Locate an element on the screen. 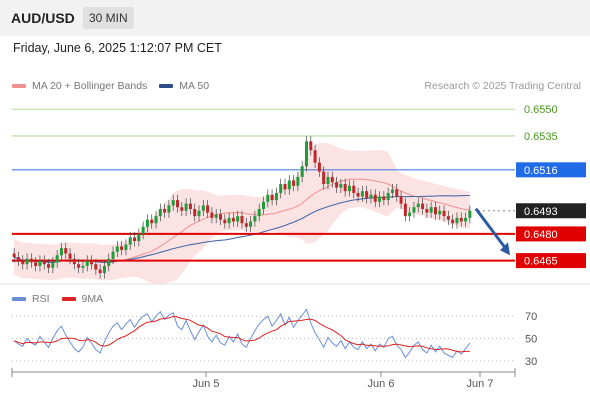 The image size is (590, 400). rsi-tick-70: 70 is located at coordinates (531, 317).